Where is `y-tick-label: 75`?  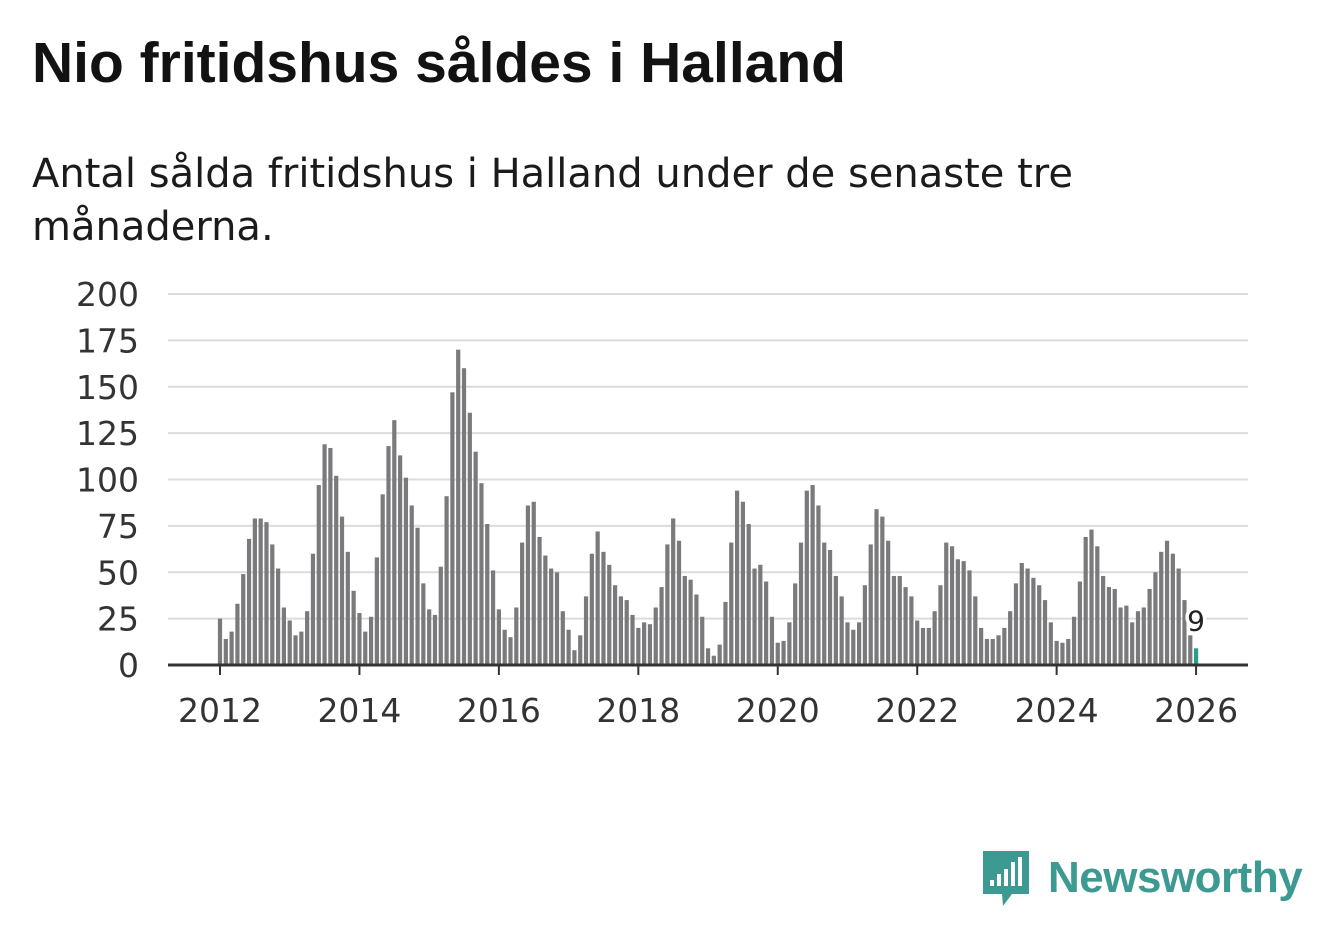 y-tick-label: 75 is located at coordinates (118, 526).